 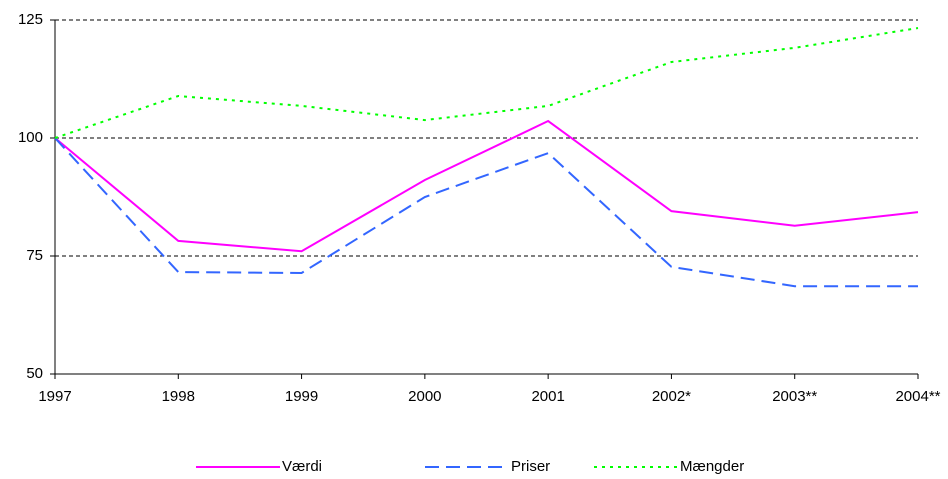 I want to click on x-tick-label: 1999, so click(x=301, y=396).